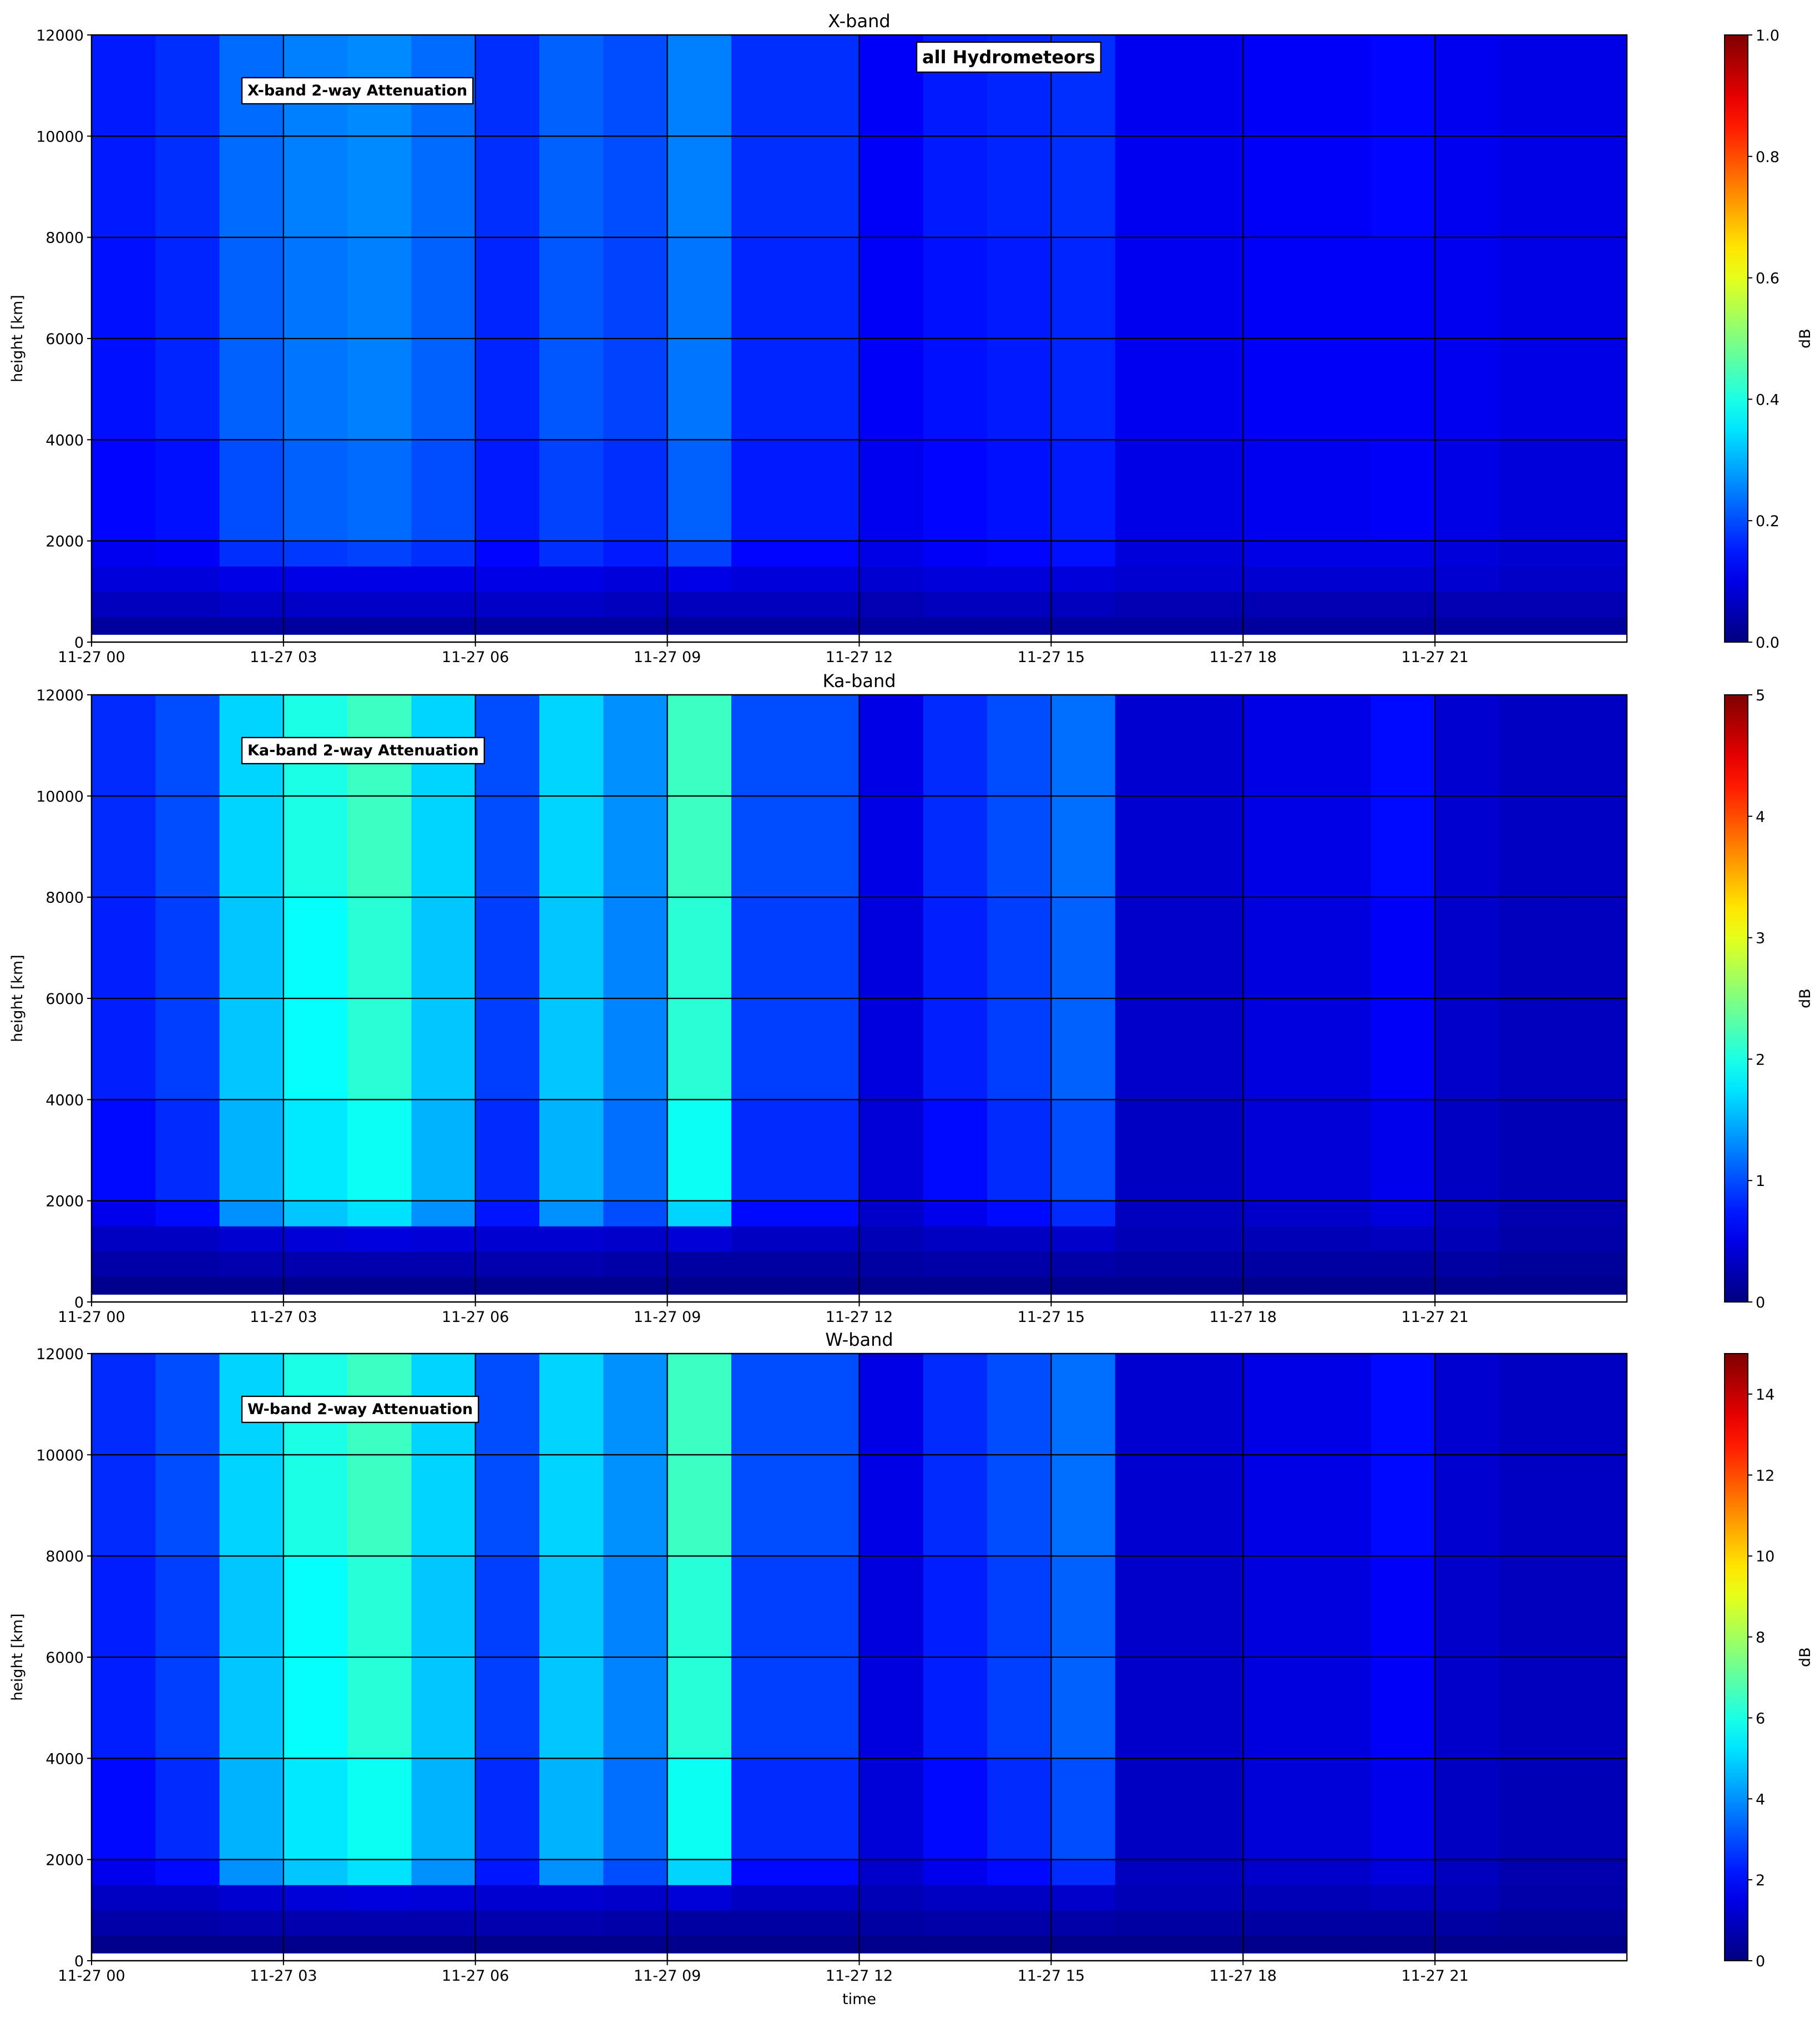 The image size is (1820, 2019). What do you see at coordinates (1009, 57) in the screenshot?
I see `annotation-box` at bounding box center [1009, 57].